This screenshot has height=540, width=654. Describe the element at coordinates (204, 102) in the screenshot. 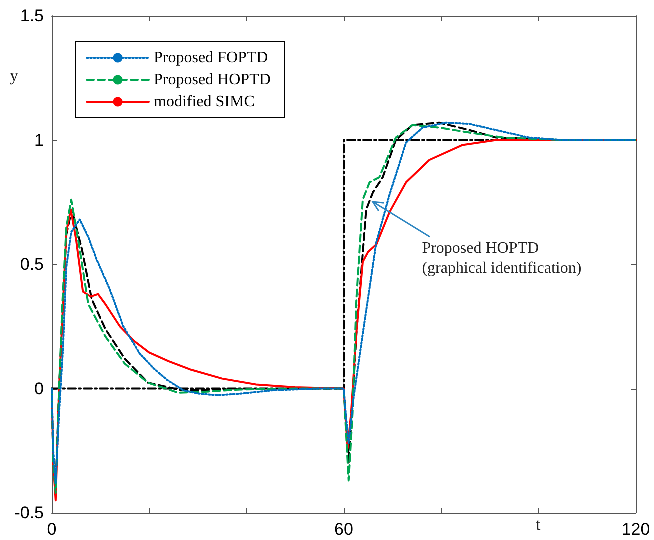

I see `legend-label: modified SIMC` at that location.